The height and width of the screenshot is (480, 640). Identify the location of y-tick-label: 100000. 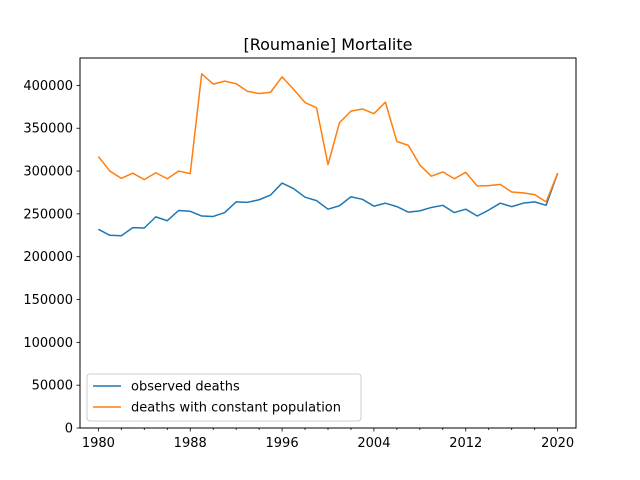
(48, 343).